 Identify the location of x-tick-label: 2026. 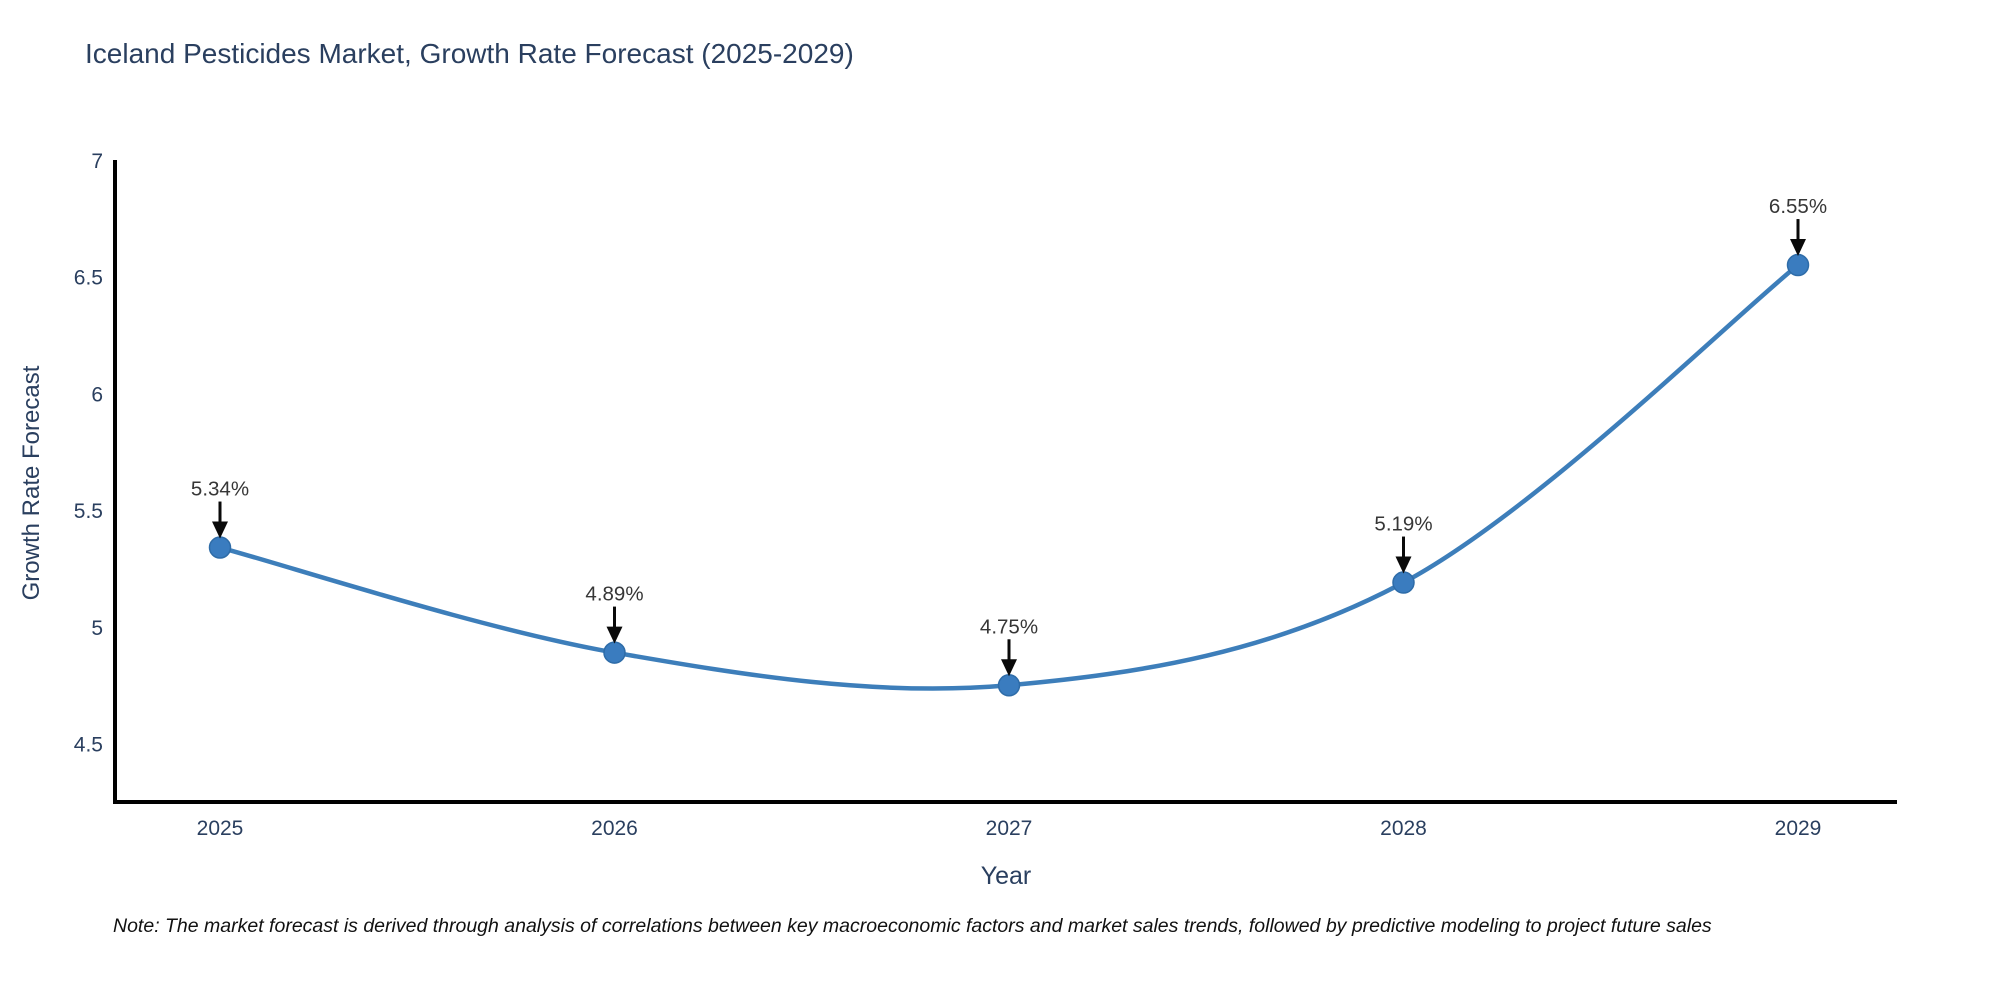
(614, 828).